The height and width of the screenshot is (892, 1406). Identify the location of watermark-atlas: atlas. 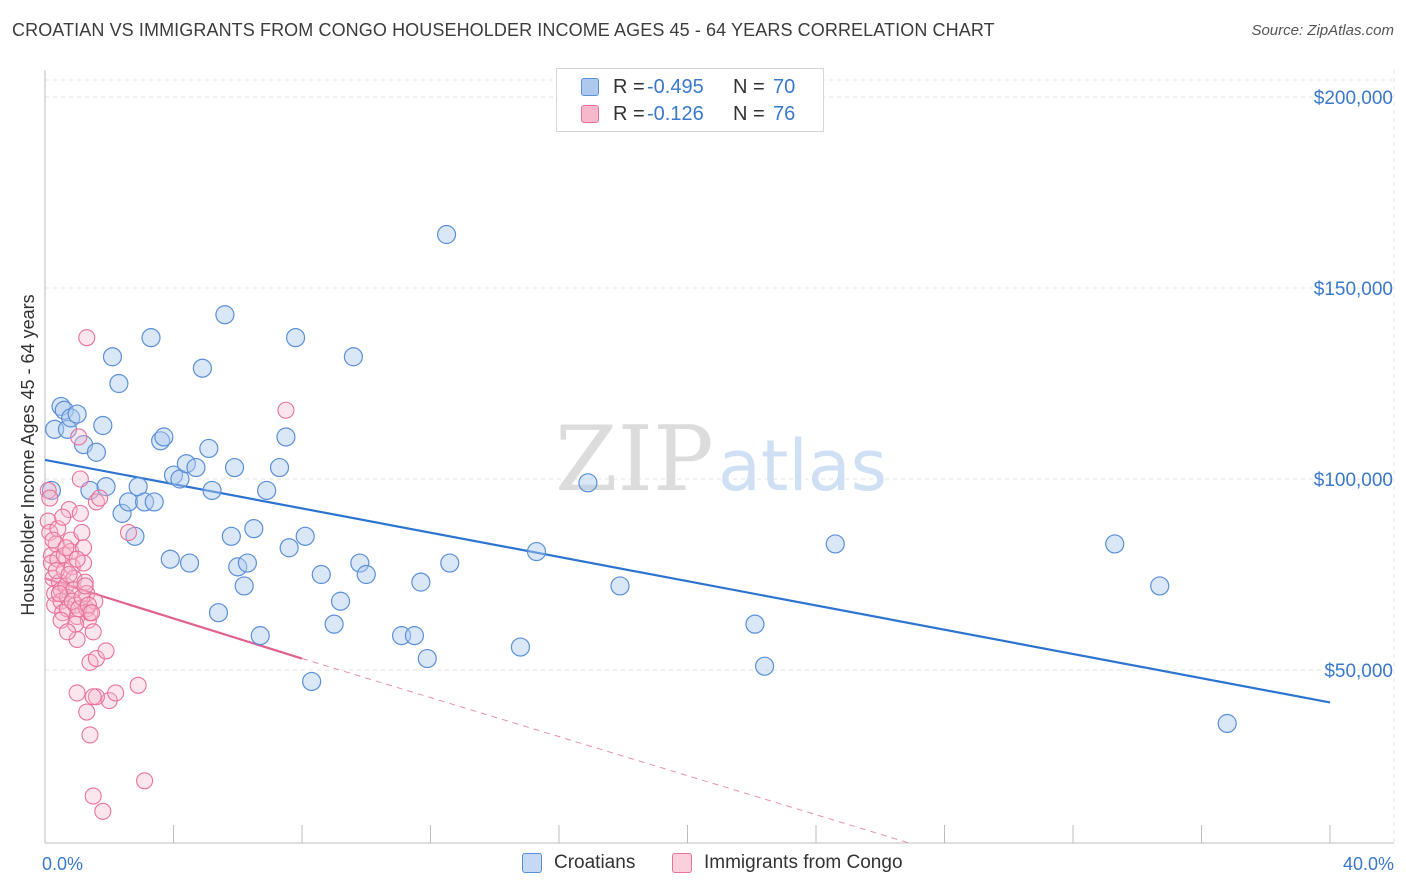
(802, 466).